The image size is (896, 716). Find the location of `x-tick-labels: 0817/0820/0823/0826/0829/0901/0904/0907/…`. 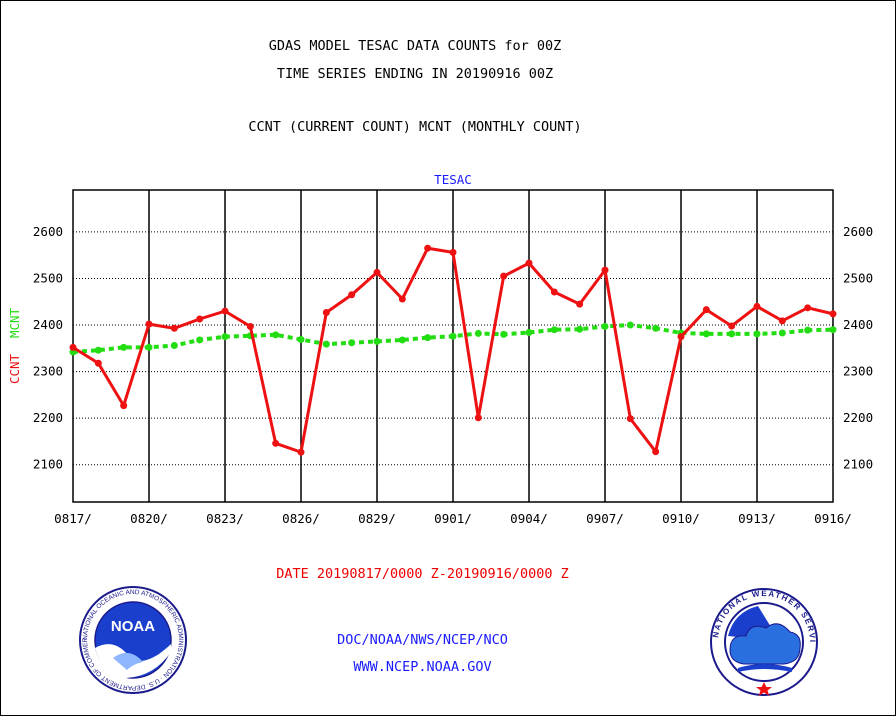

x-tick-labels: 0817/0820/0823/0826/0829/0901/0904/0907/… is located at coordinates (453, 518).